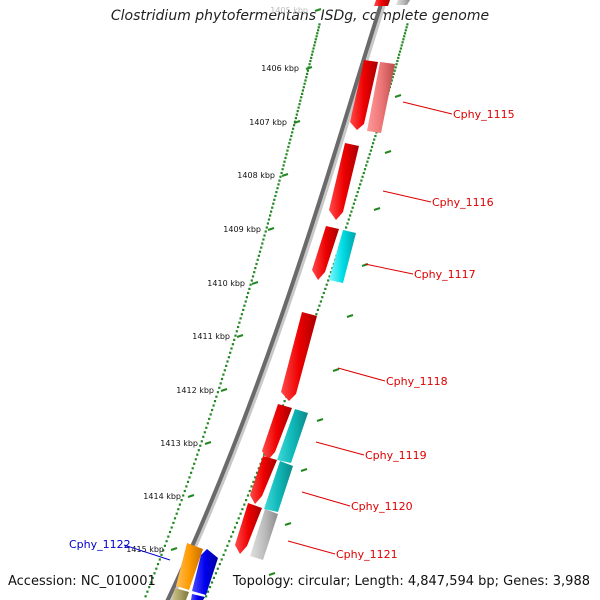  Describe the element at coordinates (396, 455) in the screenshot. I see `gene-label-cphy-1119: Cphy_1119` at that location.